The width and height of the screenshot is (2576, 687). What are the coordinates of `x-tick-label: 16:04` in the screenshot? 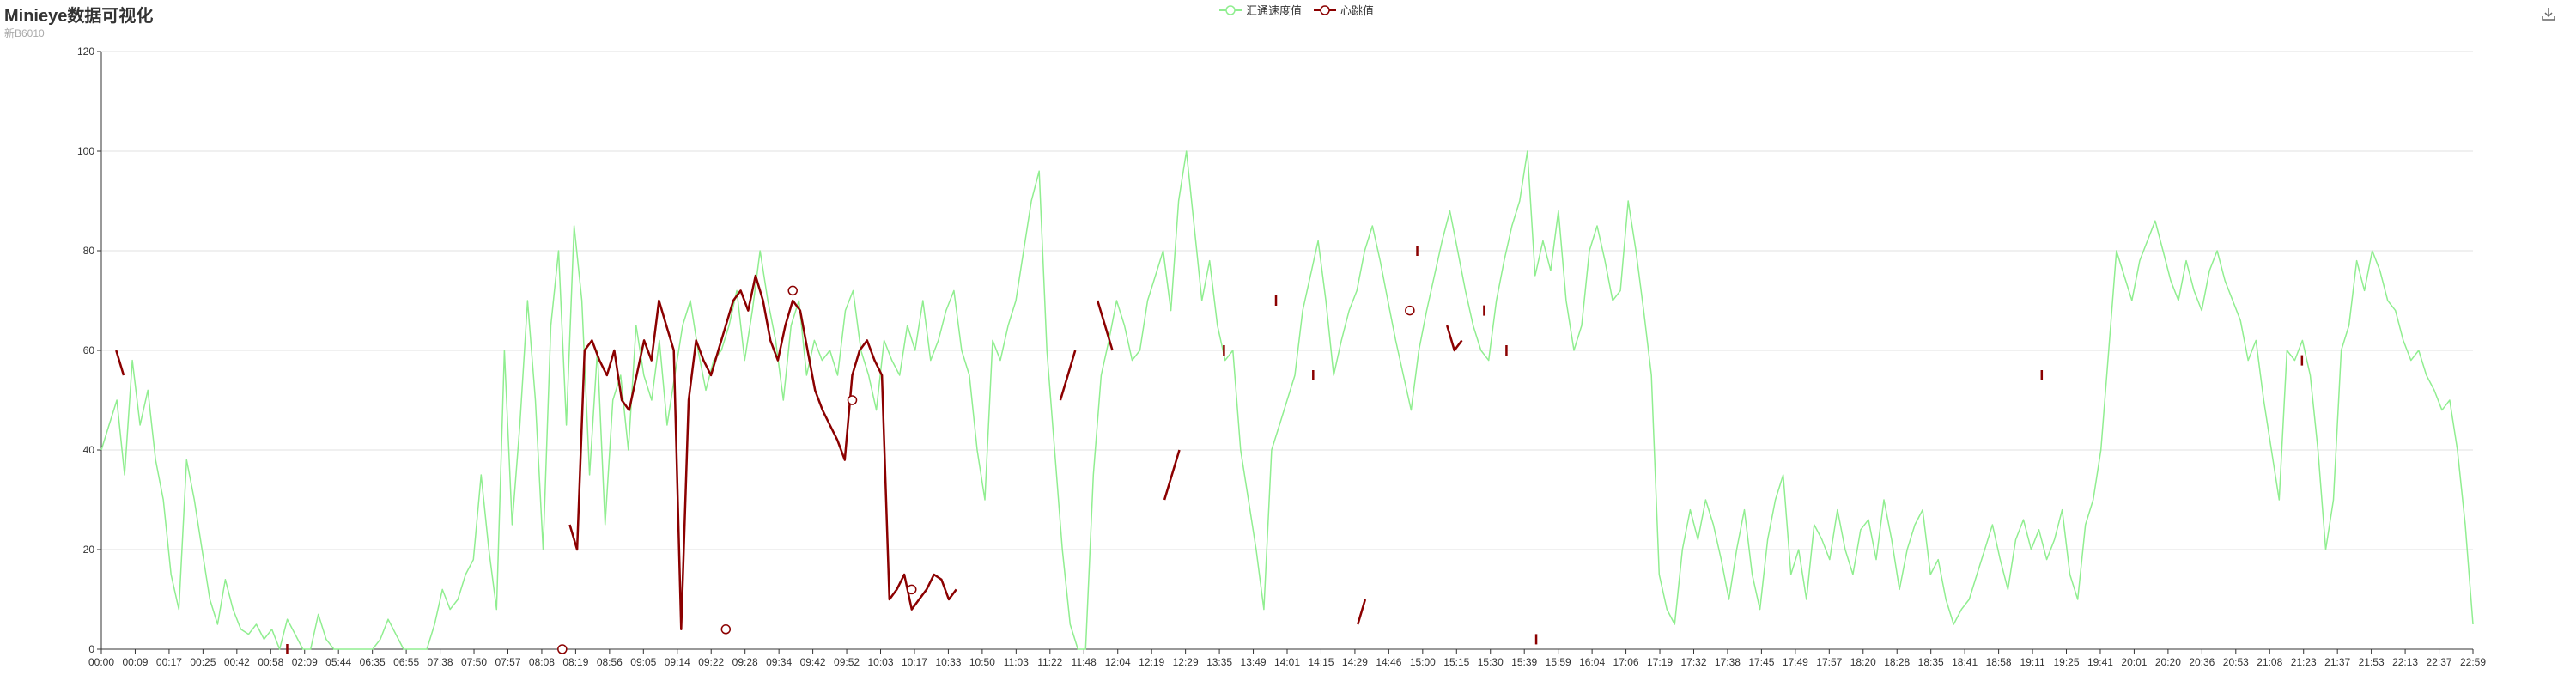 It's located at (1592, 662).